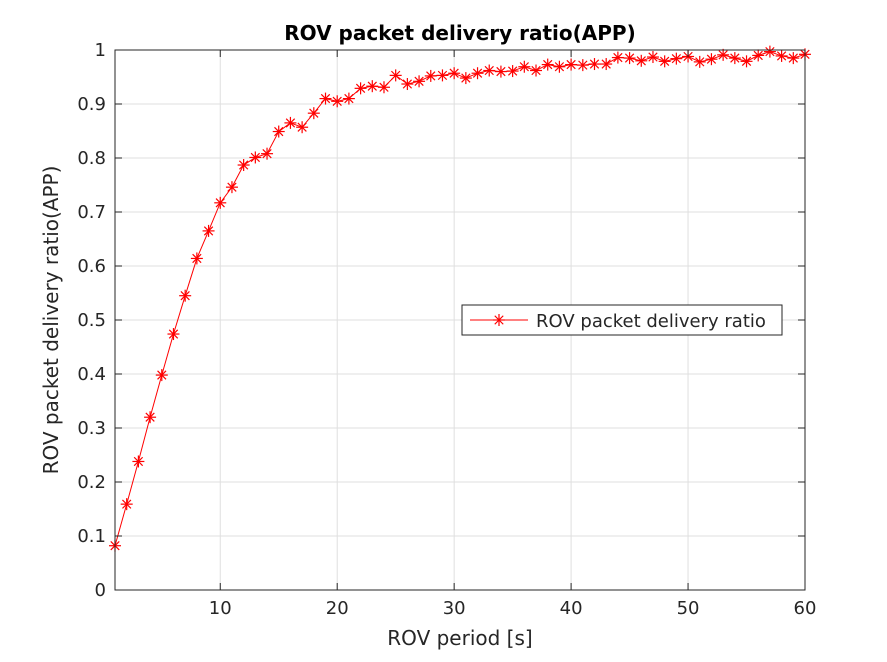  Describe the element at coordinates (91, 482) in the screenshot. I see `y-tick-label: 0.2` at that location.